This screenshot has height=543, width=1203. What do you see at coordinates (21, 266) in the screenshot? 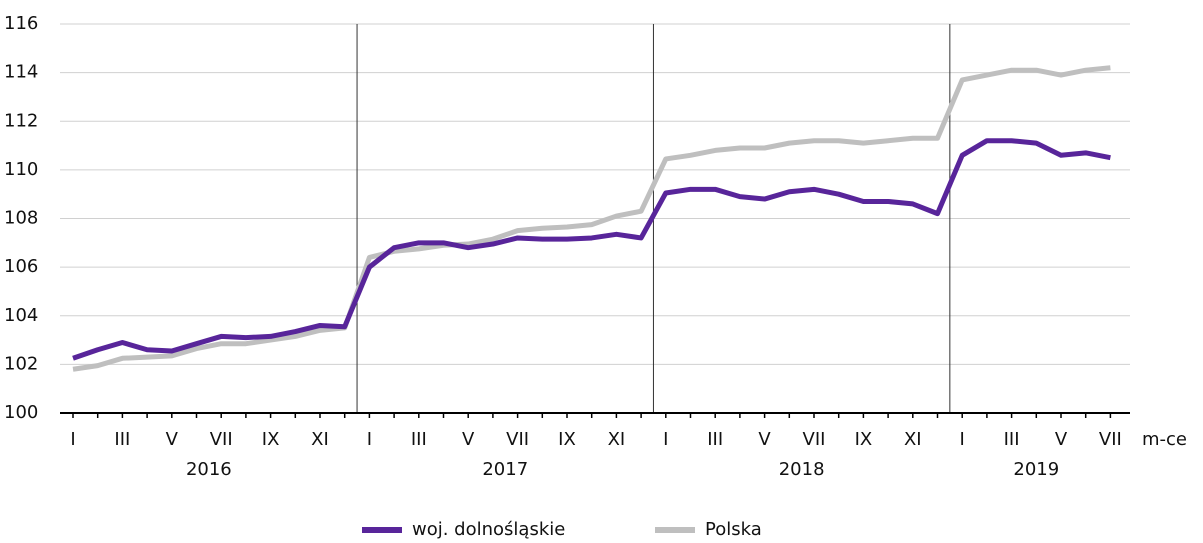
I see `y-tick-label: 106` at bounding box center [21, 266].